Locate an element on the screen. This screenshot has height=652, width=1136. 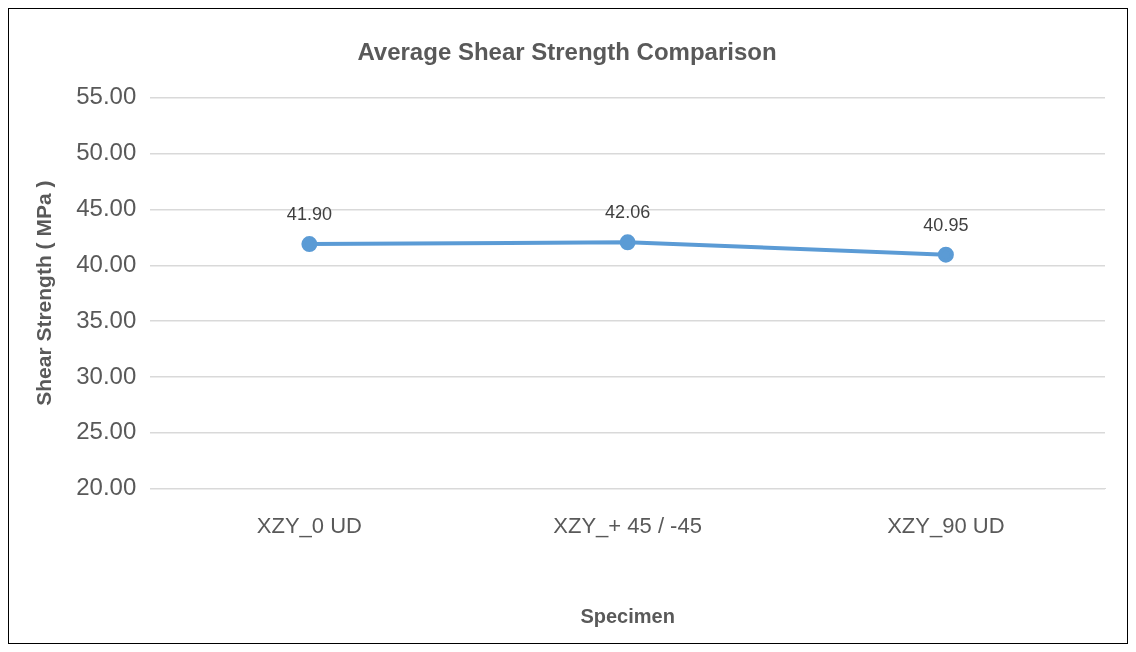
y-tick-label: 40.00 is located at coordinates (106, 263).